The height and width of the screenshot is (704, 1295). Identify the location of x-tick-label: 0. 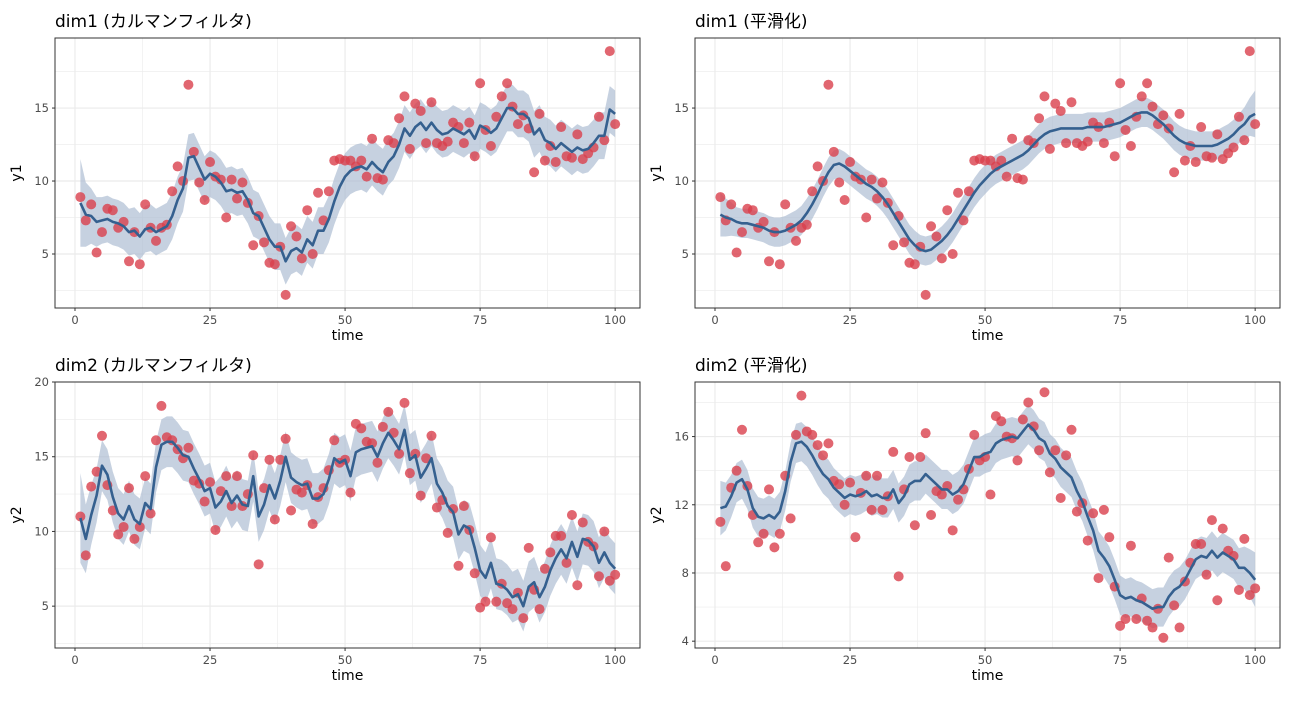
(714, 660).